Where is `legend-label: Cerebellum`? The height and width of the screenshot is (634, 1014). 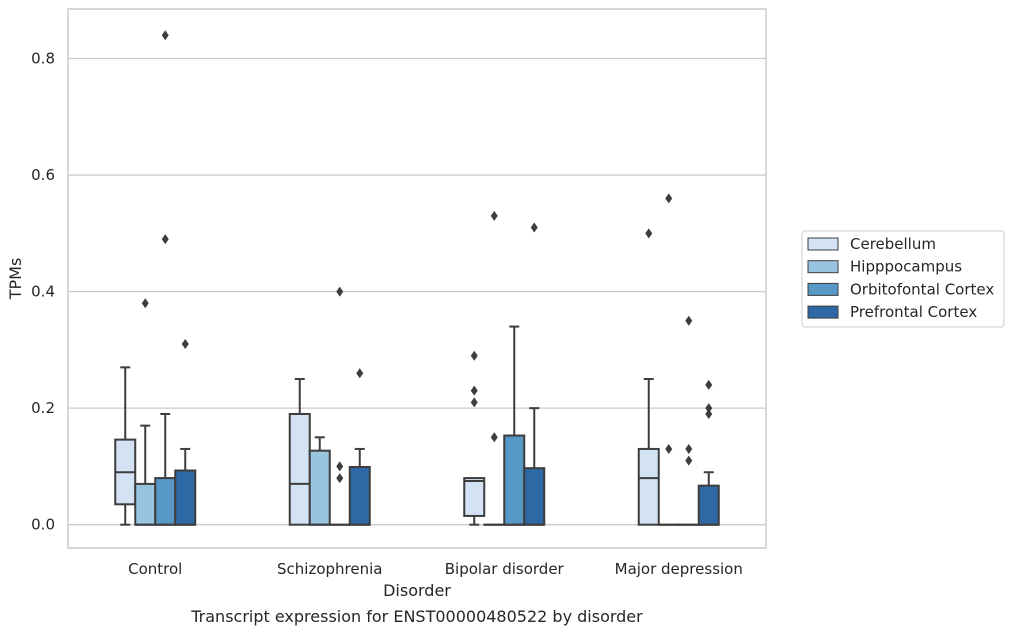 legend-label: Cerebellum is located at coordinates (893, 244).